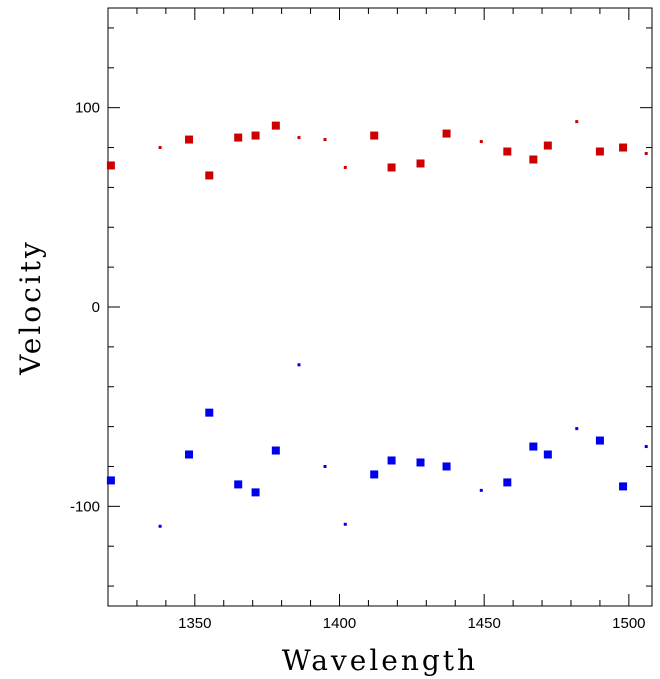 The width and height of the screenshot is (660, 679). I want to click on y-axis-title: Velocity, so click(30, 307).